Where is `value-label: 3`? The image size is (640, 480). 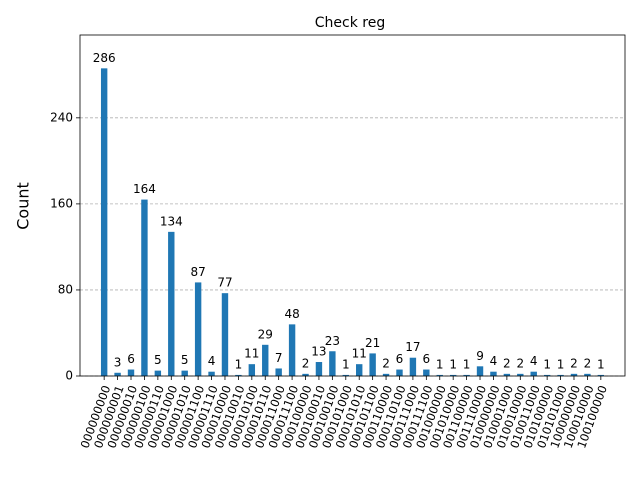 value-label: 3 is located at coordinates (118, 362).